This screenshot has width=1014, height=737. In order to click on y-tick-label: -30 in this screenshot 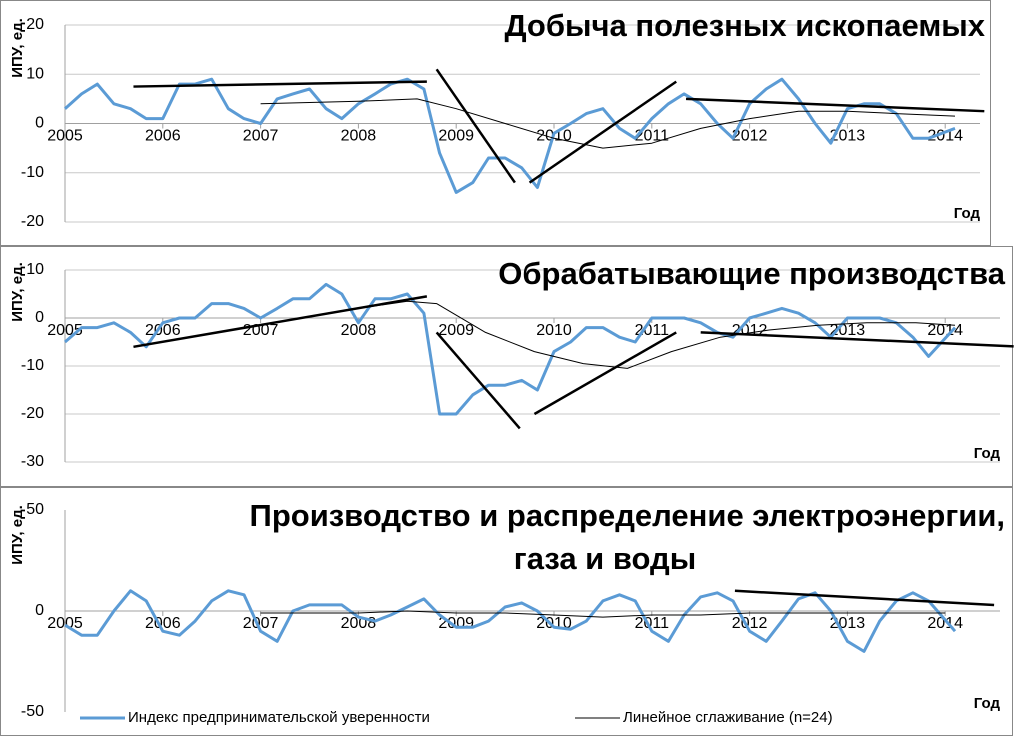, I will do `click(32, 461)`.